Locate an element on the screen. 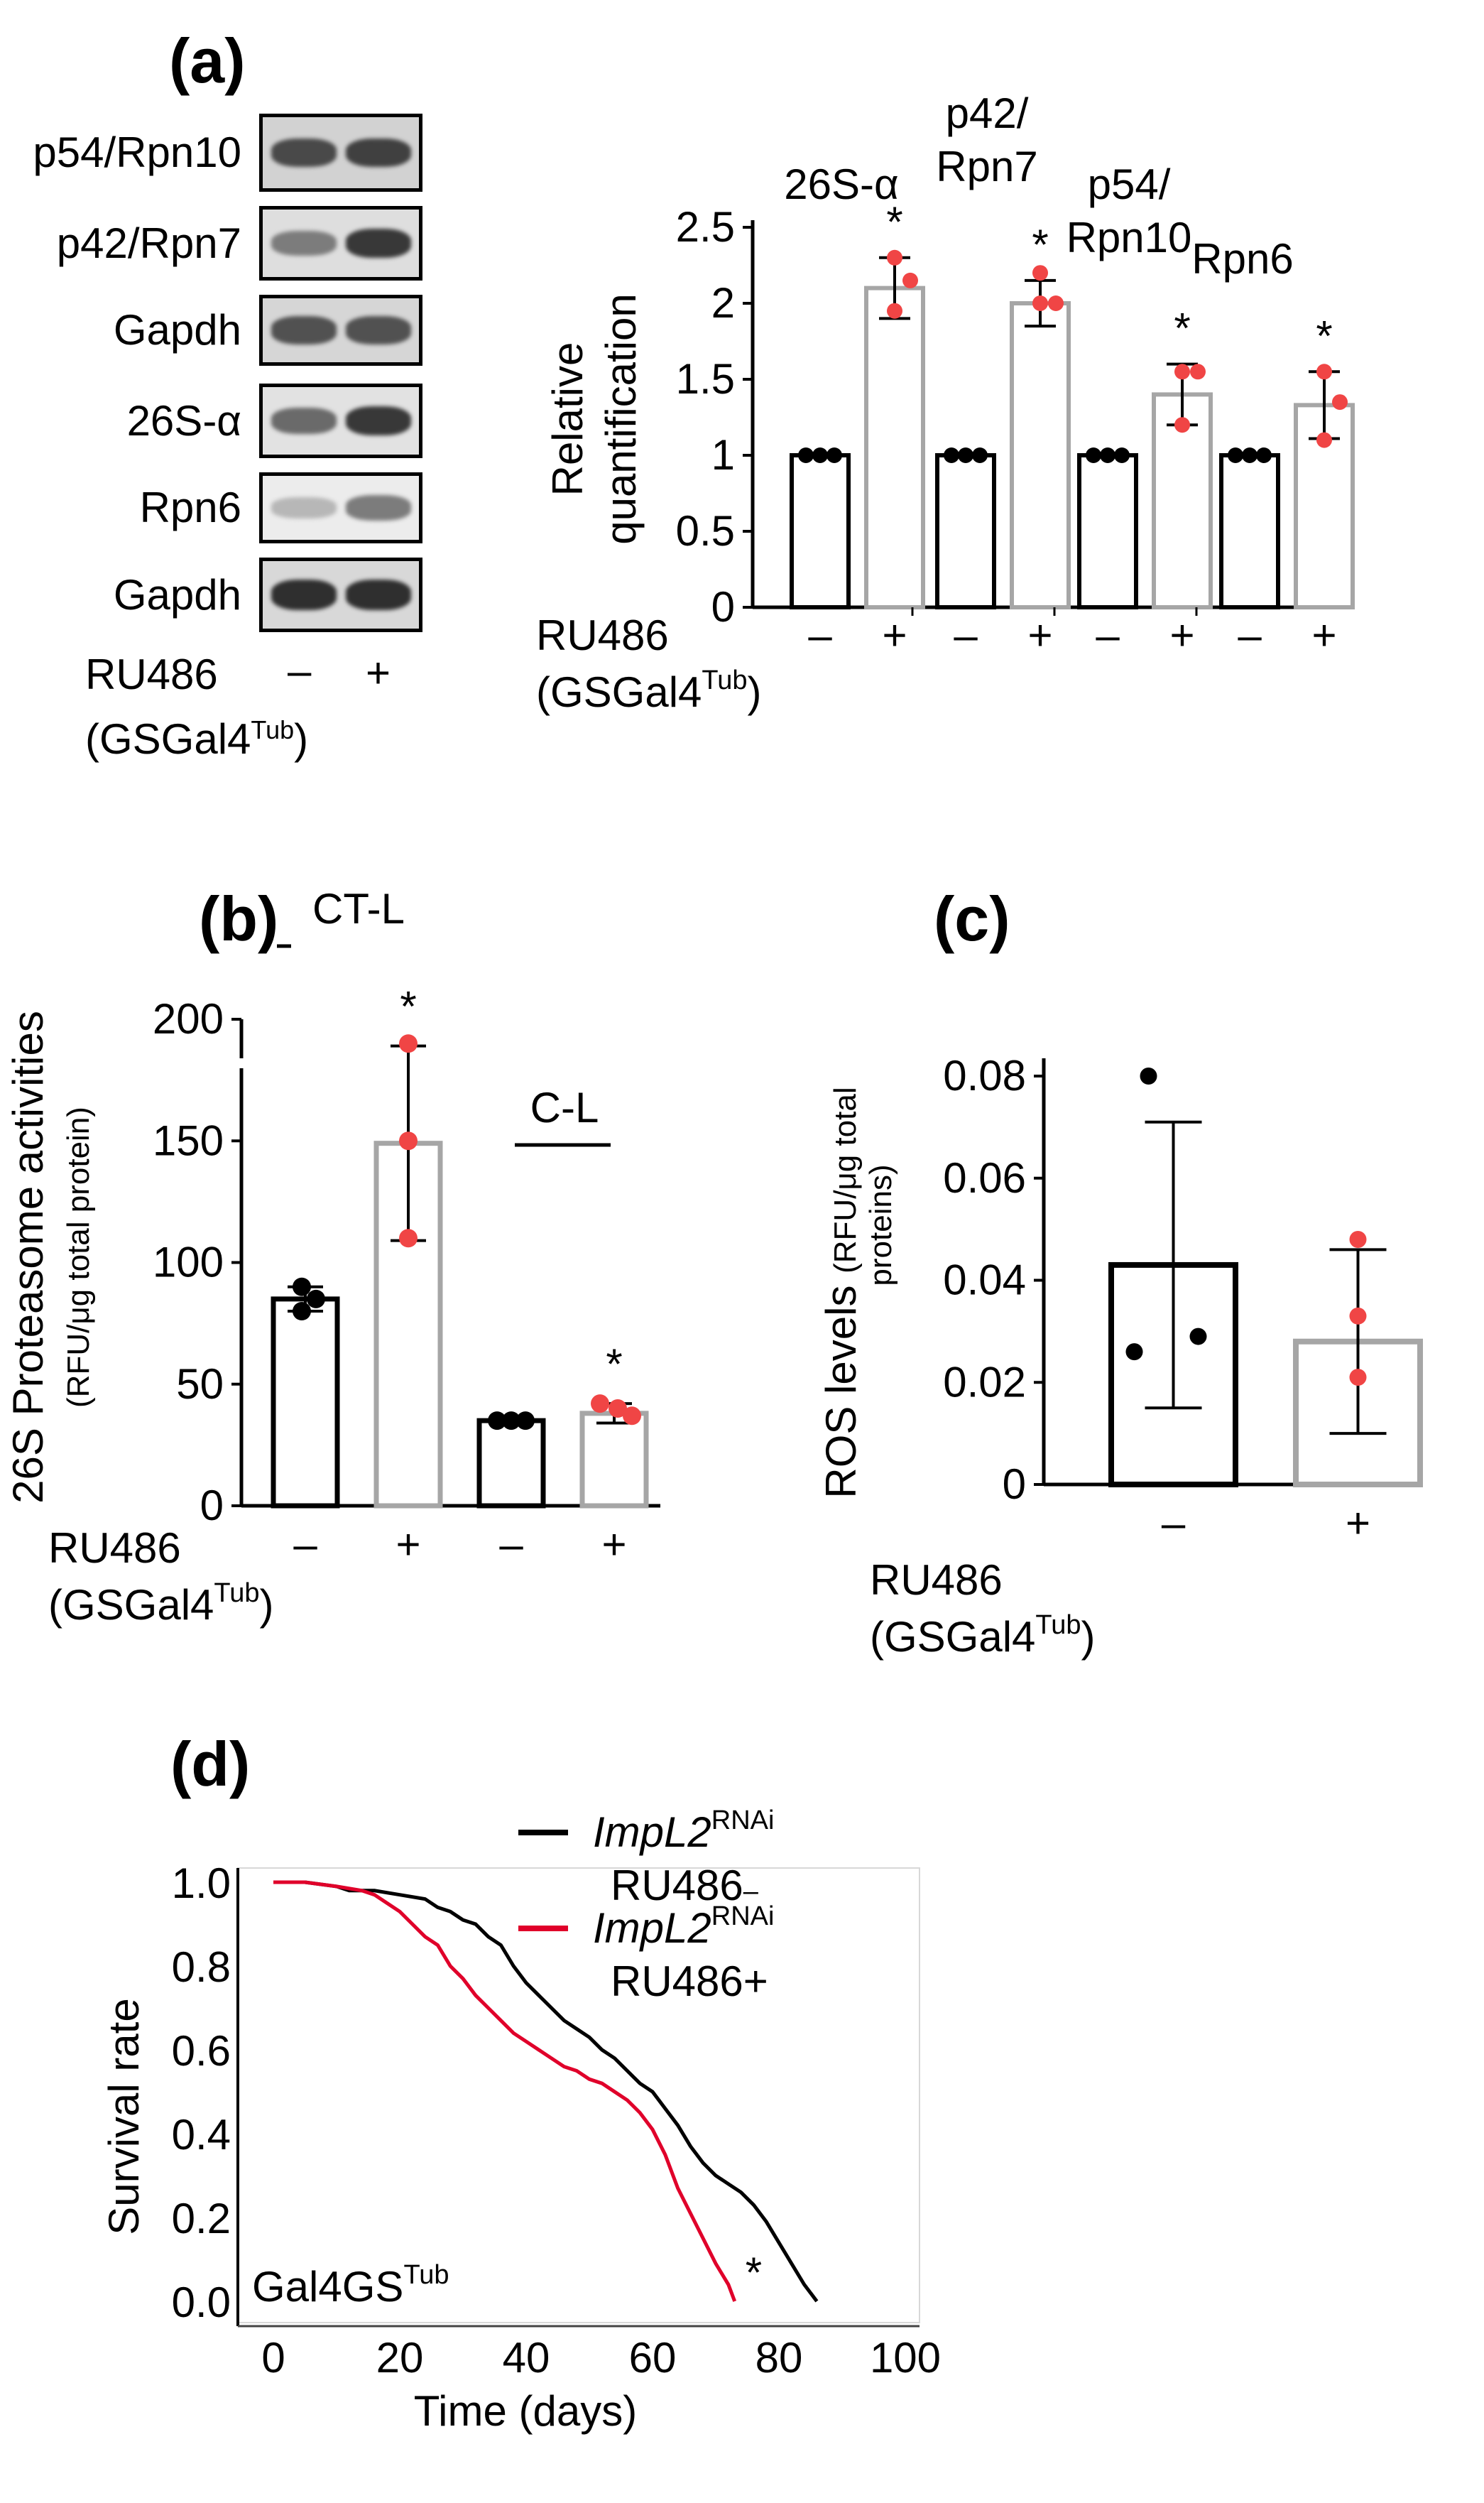  y-axis-label: (RFU/μg total protein) is located at coordinates (78, 1257).